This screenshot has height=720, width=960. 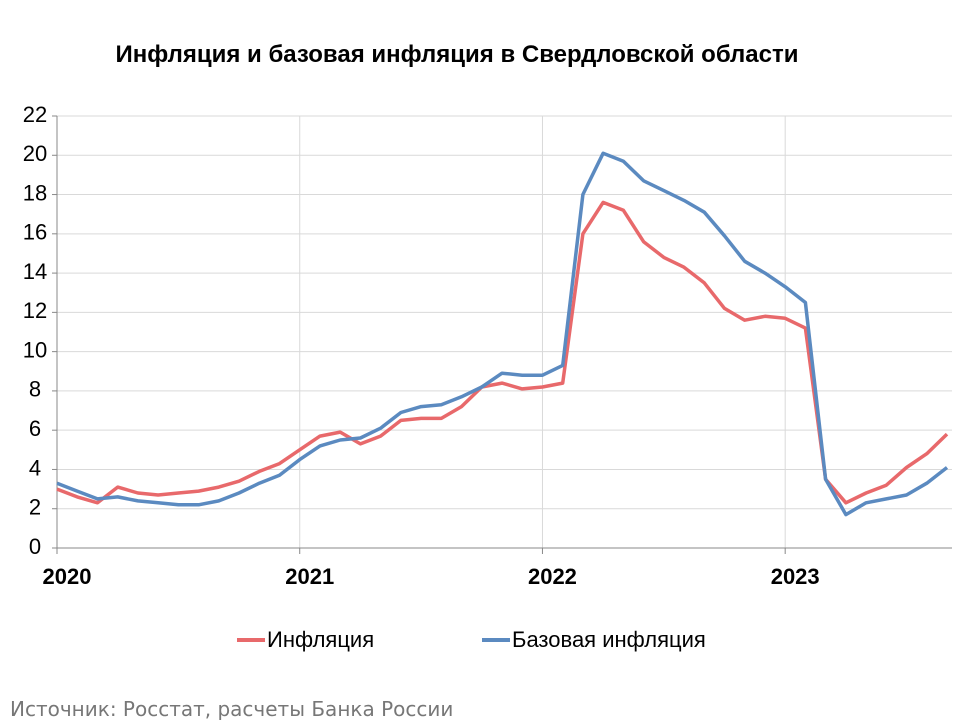 I want to click on x-tick-label: 2023, so click(x=795, y=576).